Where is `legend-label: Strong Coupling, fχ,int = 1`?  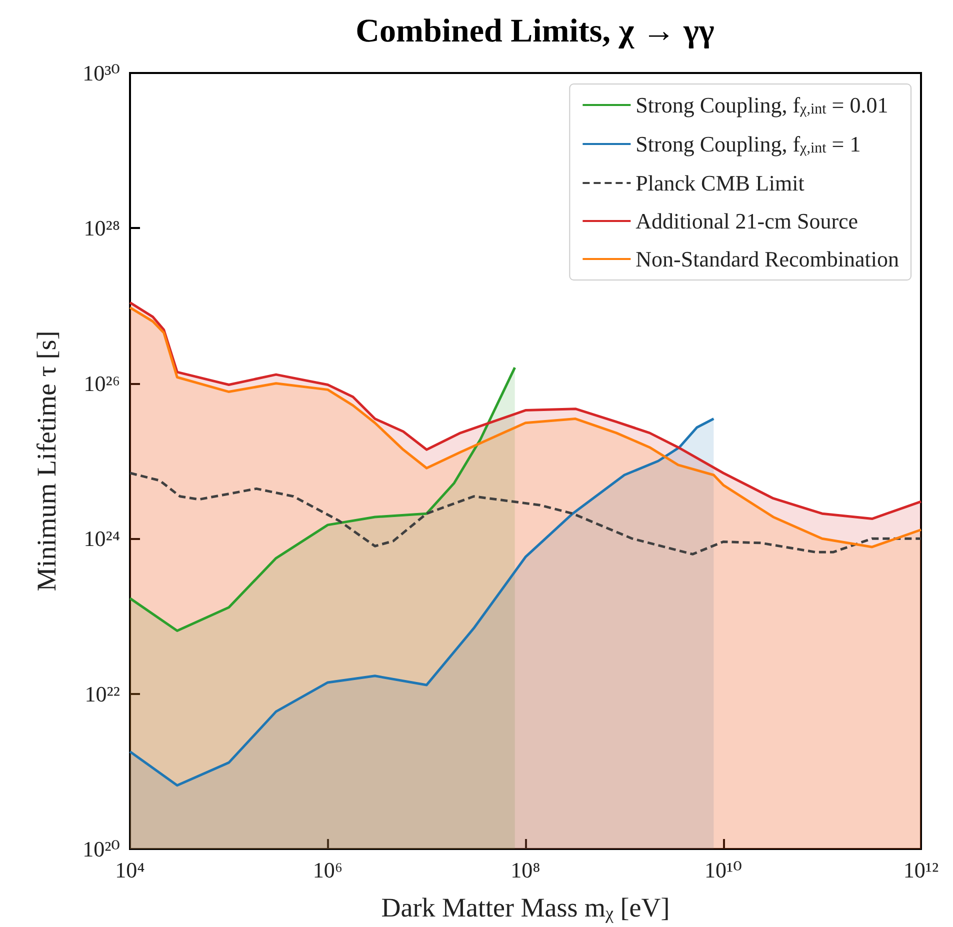
legend-label: Strong Coupling, fχ,int = 1 is located at coordinates (748, 144).